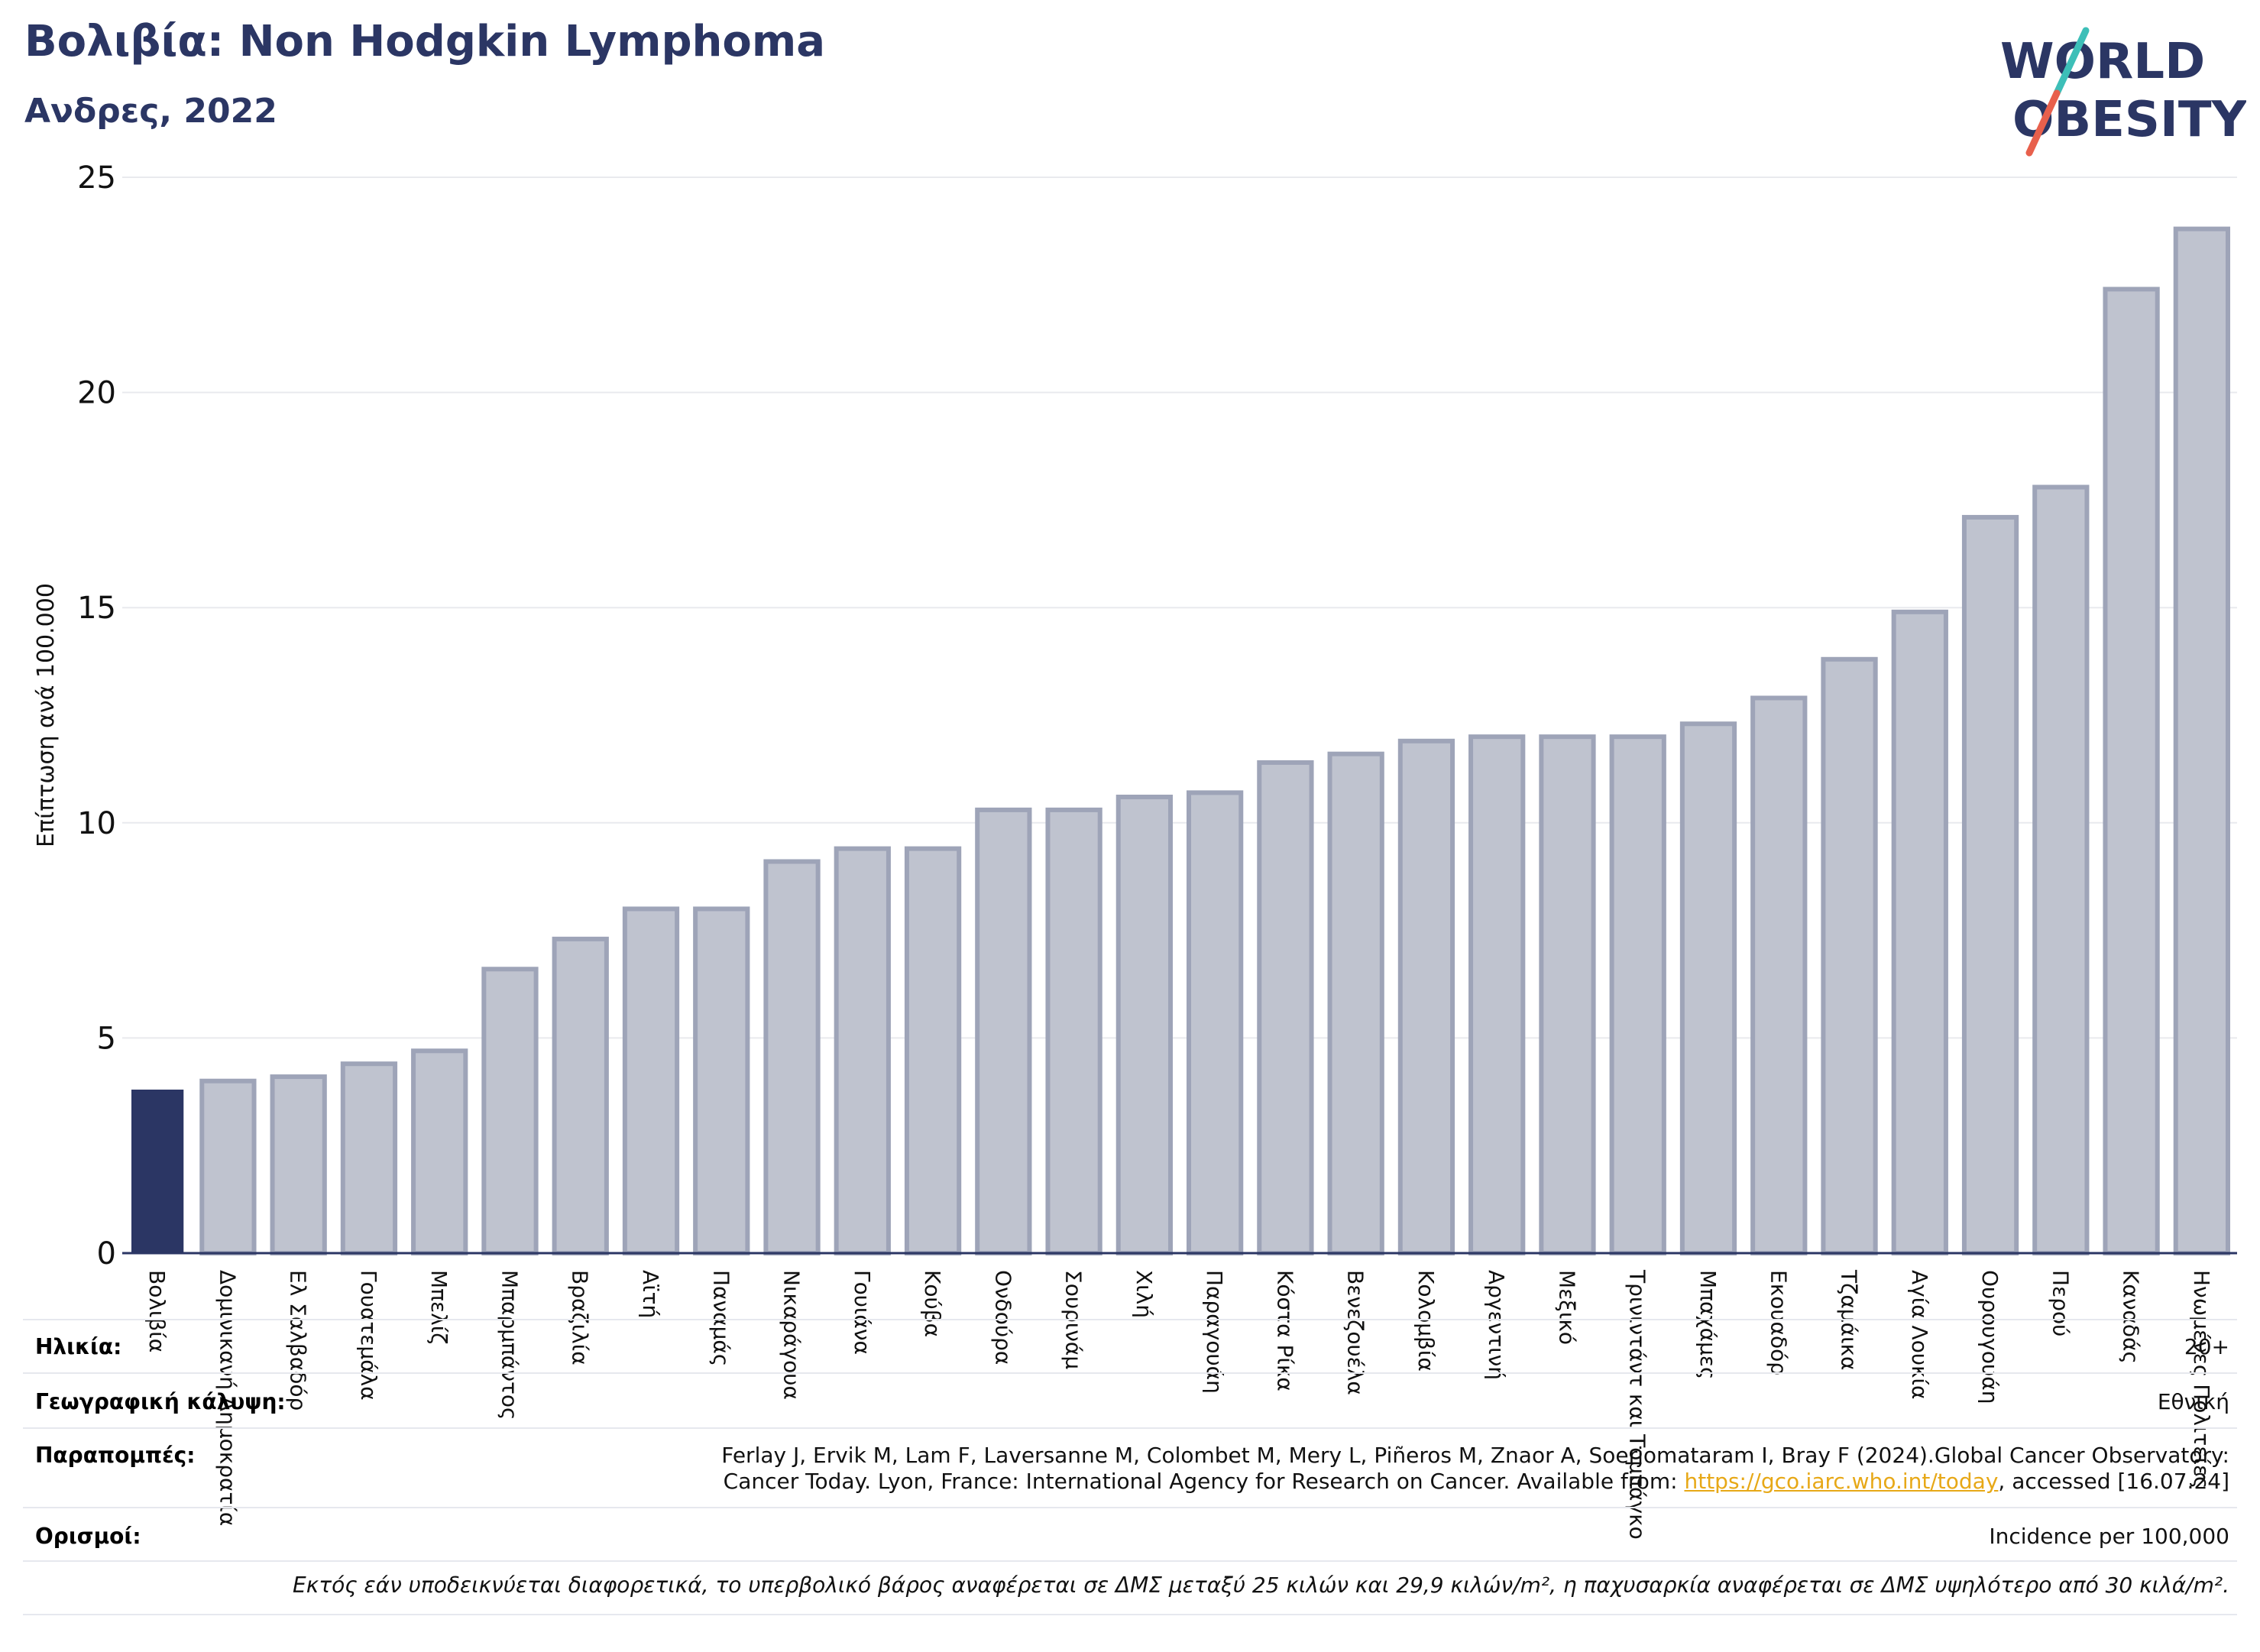  What do you see at coordinates (2113, 1481) in the screenshot?
I see `references-line2-post: , accessed [16.07.24]` at bounding box center [2113, 1481].